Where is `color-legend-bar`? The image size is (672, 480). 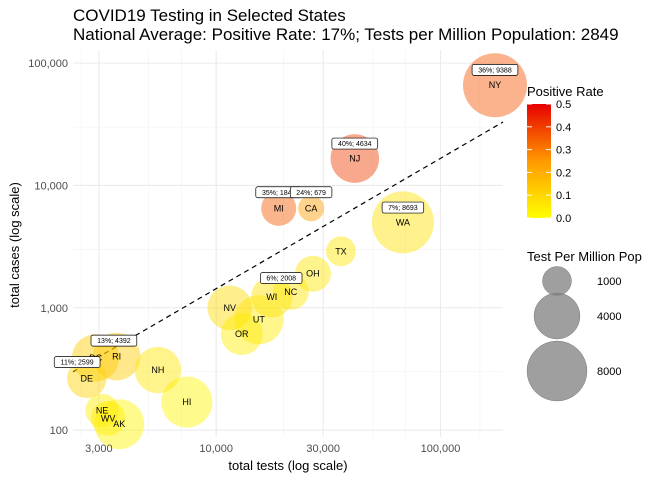
color-legend-bar is located at coordinates (539, 161).